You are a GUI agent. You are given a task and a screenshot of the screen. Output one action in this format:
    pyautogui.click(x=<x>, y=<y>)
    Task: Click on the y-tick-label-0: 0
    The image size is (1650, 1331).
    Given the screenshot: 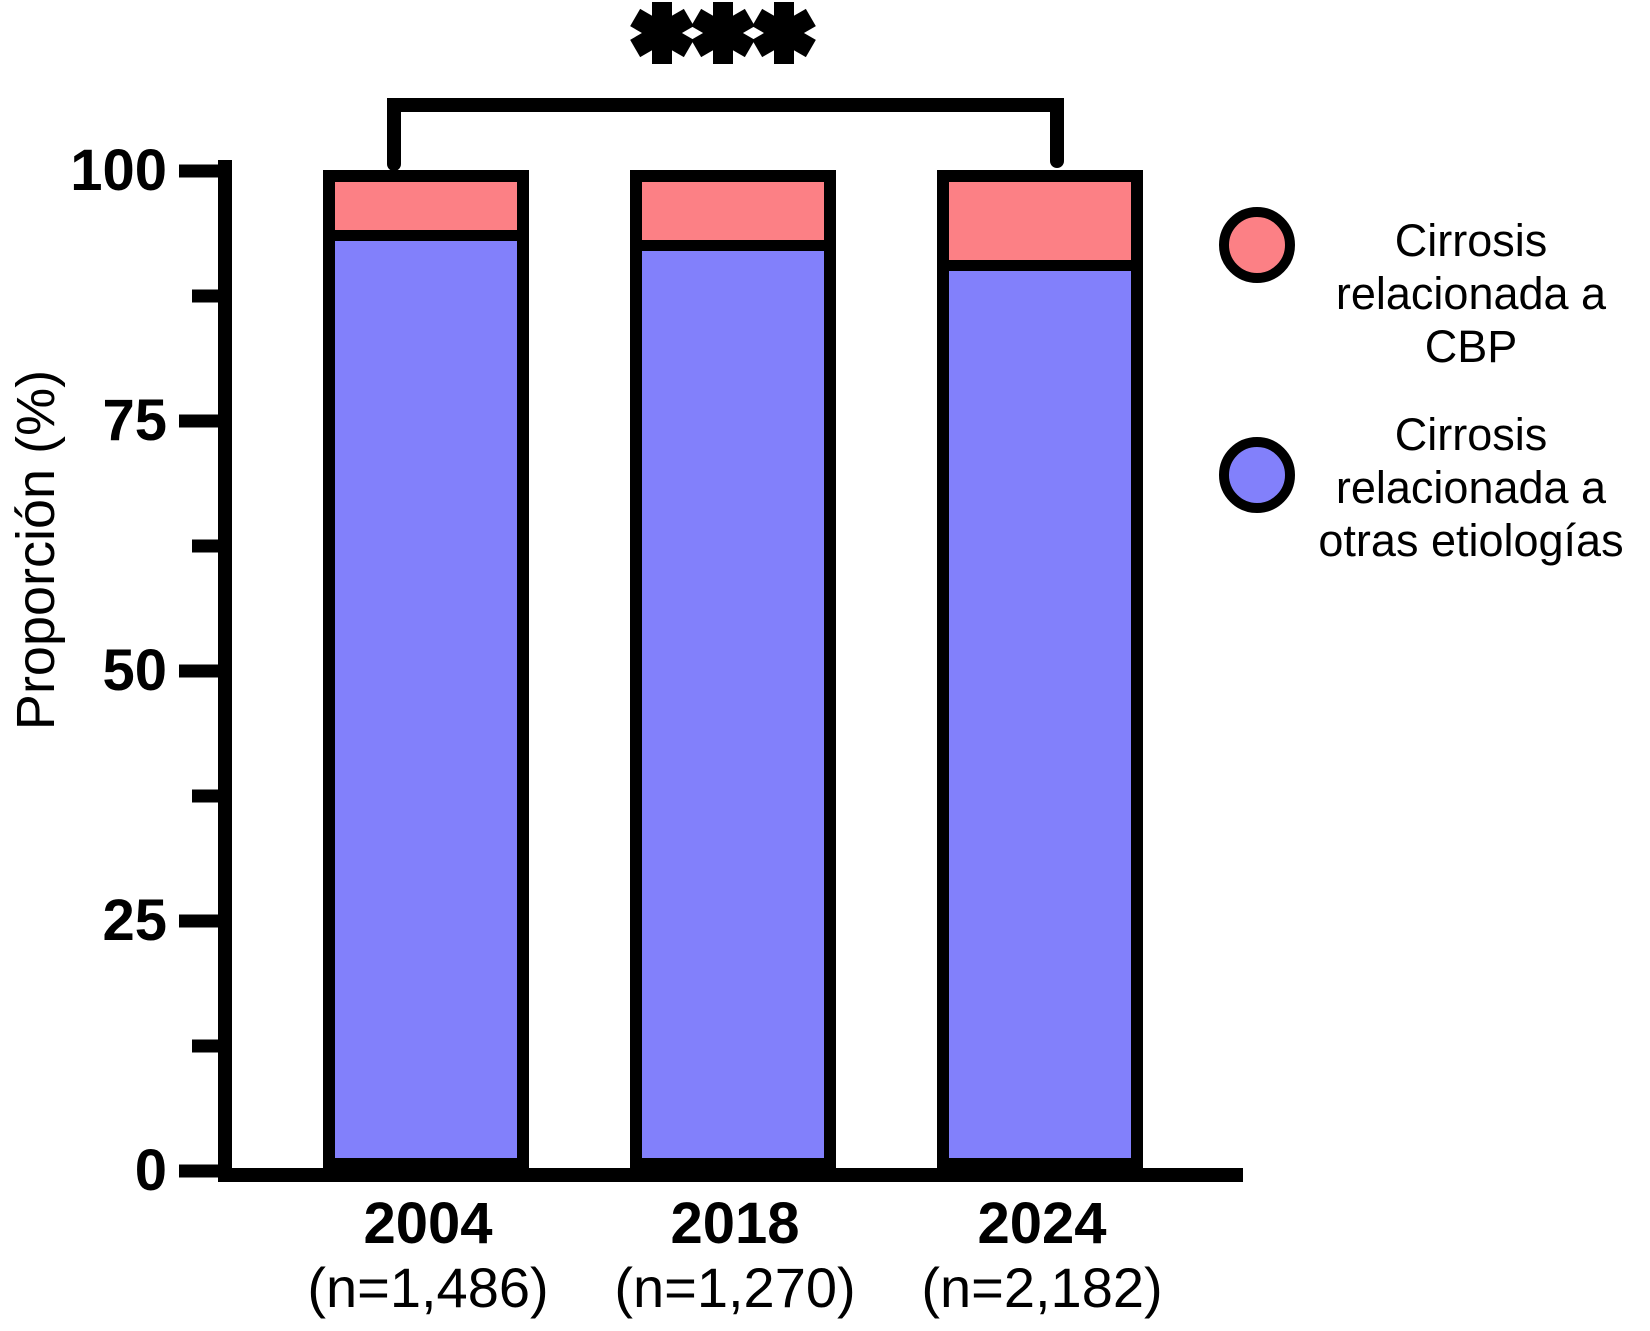 What is the action you would take?
    pyautogui.click(x=150, y=1170)
    